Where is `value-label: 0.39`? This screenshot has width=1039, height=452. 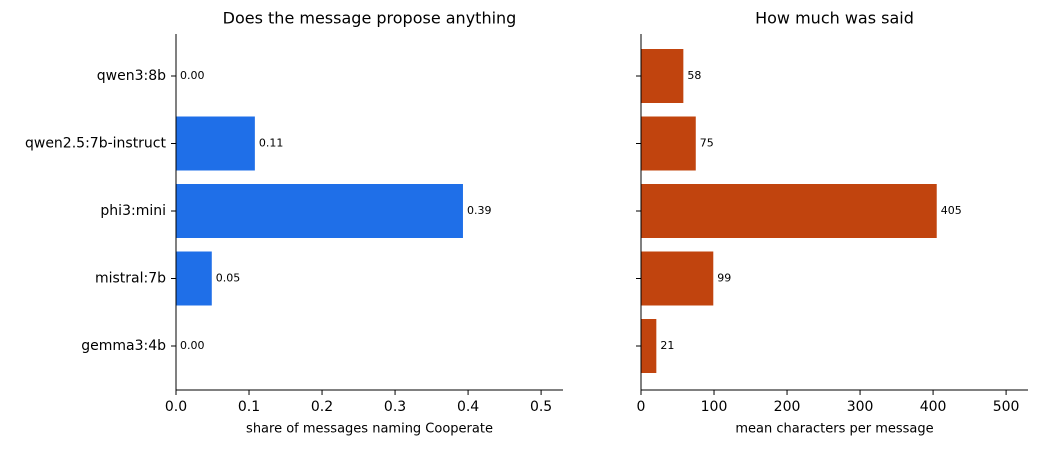
value-label: 0.39 is located at coordinates (479, 210).